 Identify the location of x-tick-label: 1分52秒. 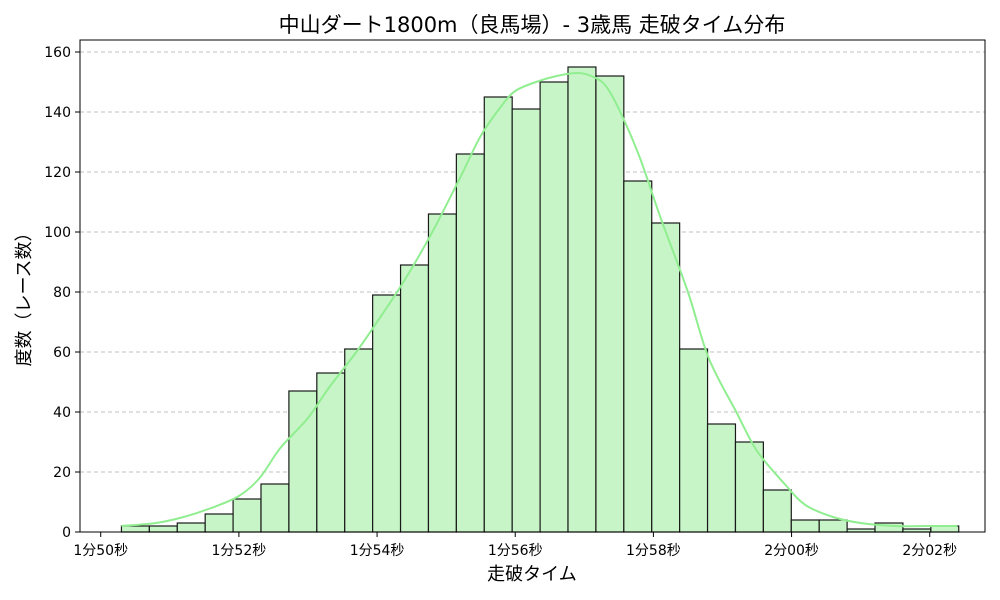
(239, 551).